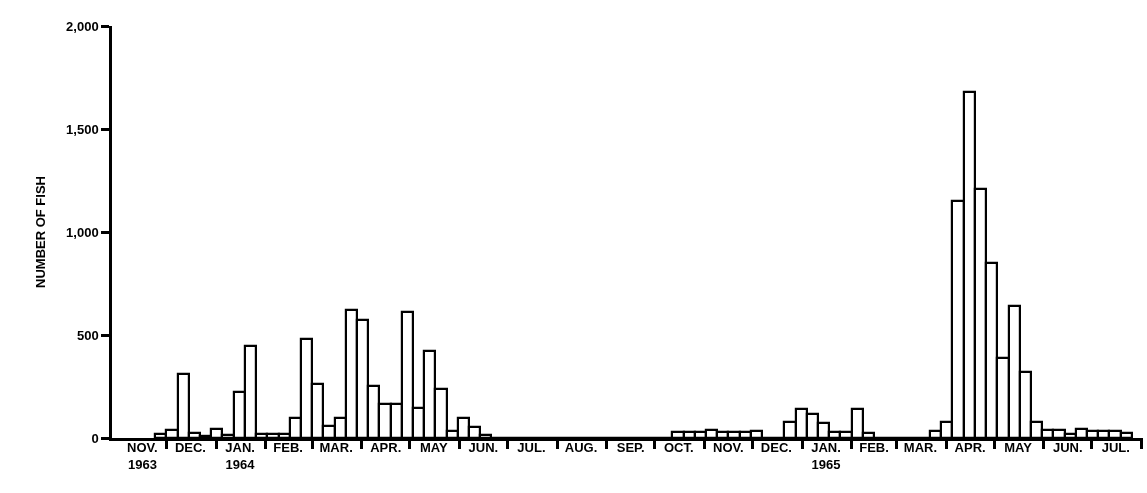 This screenshot has height=493, width=1147. What do you see at coordinates (678, 447) in the screenshot?
I see `x-tick-label: OCT.` at bounding box center [678, 447].